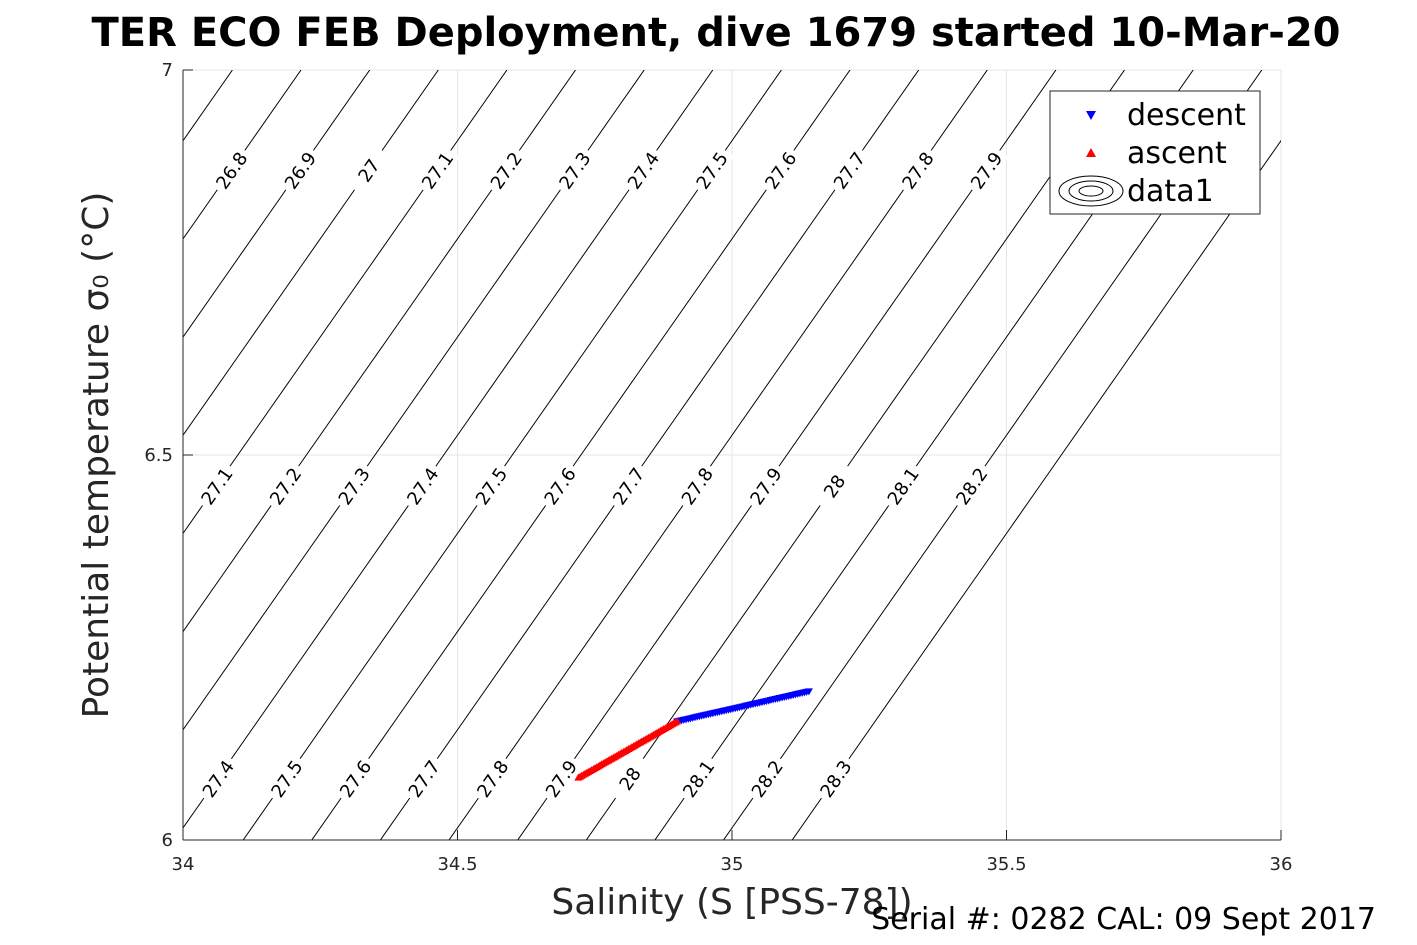  I want to click on isopycnal-26.9, so click(277, 204).